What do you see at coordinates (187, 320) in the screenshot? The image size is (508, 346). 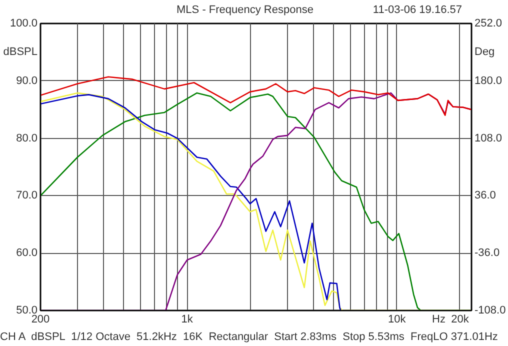 I see `x-tick-label: 1k` at bounding box center [187, 320].